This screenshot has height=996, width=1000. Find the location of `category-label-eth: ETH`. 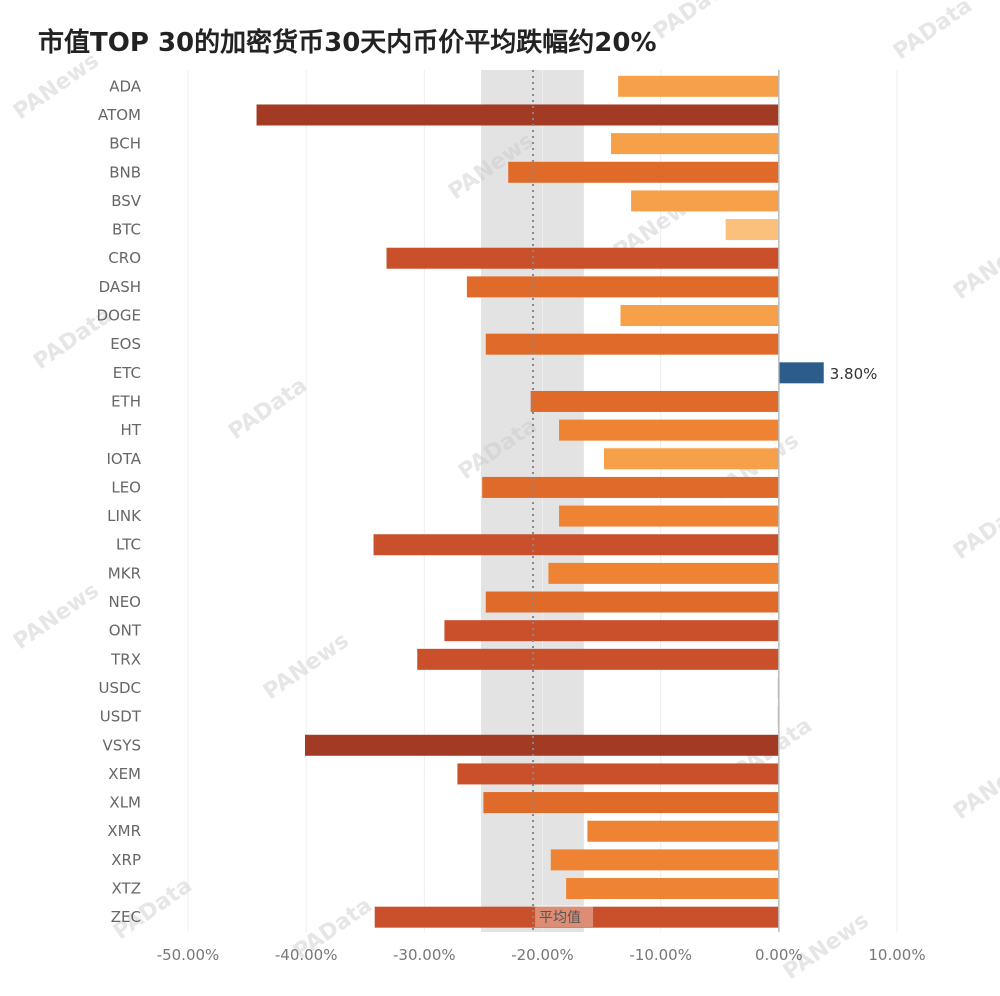

category-label-eth: ETH is located at coordinates (126, 401).